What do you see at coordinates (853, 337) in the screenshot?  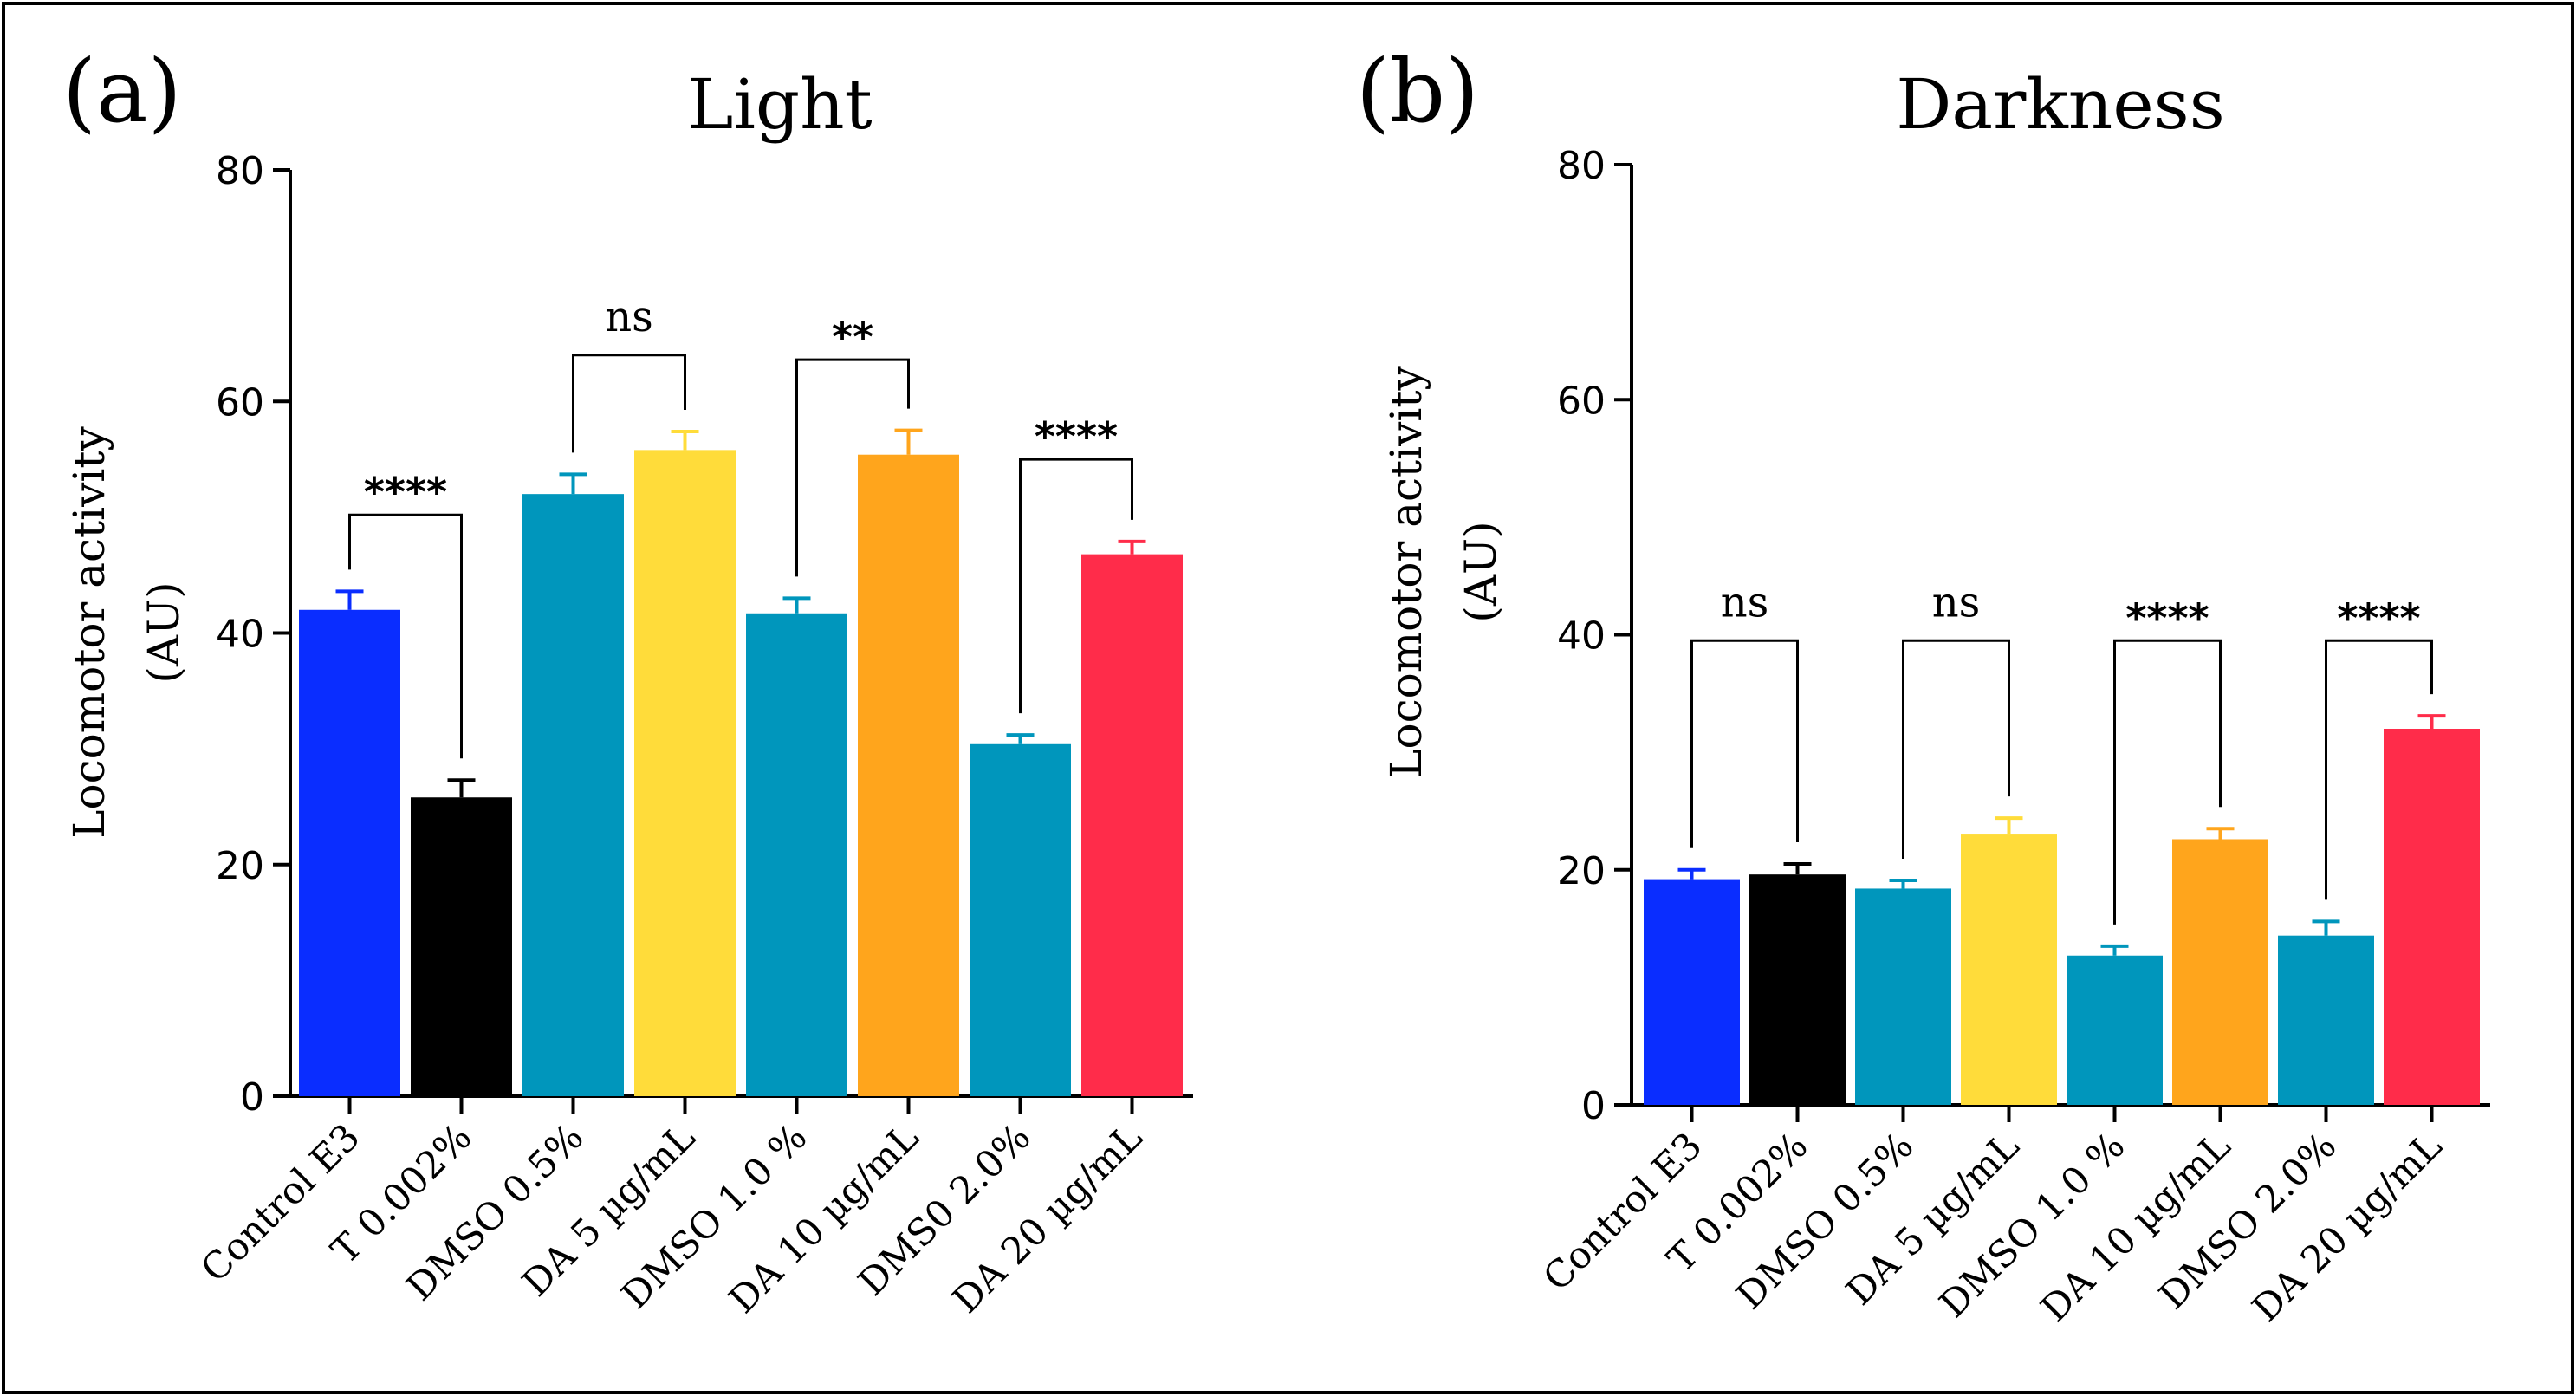 I see `significance-label: **` at bounding box center [853, 337].